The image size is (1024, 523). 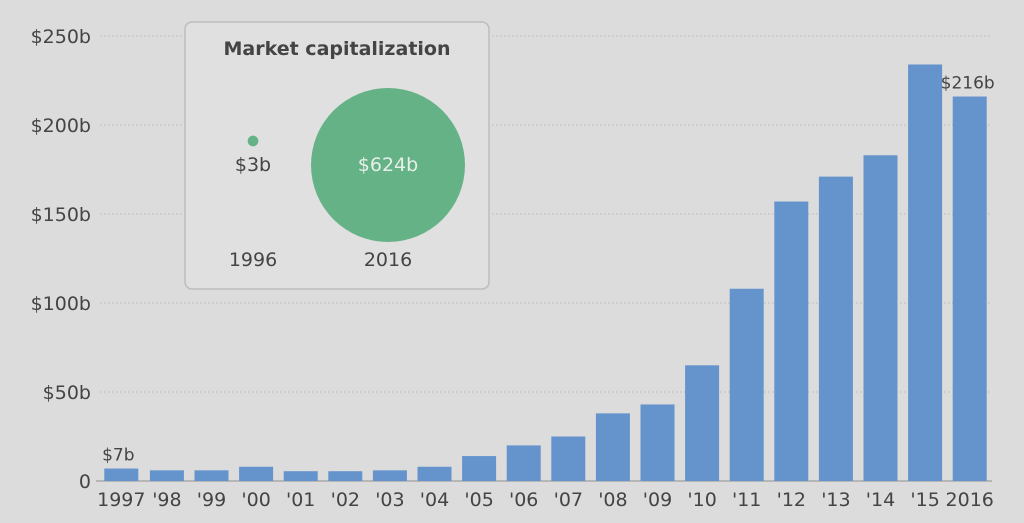 What do you see at coordinates (478, 500) in the screenshot?
I see `x-tick-label: '05` at bounding box center [478, 500].